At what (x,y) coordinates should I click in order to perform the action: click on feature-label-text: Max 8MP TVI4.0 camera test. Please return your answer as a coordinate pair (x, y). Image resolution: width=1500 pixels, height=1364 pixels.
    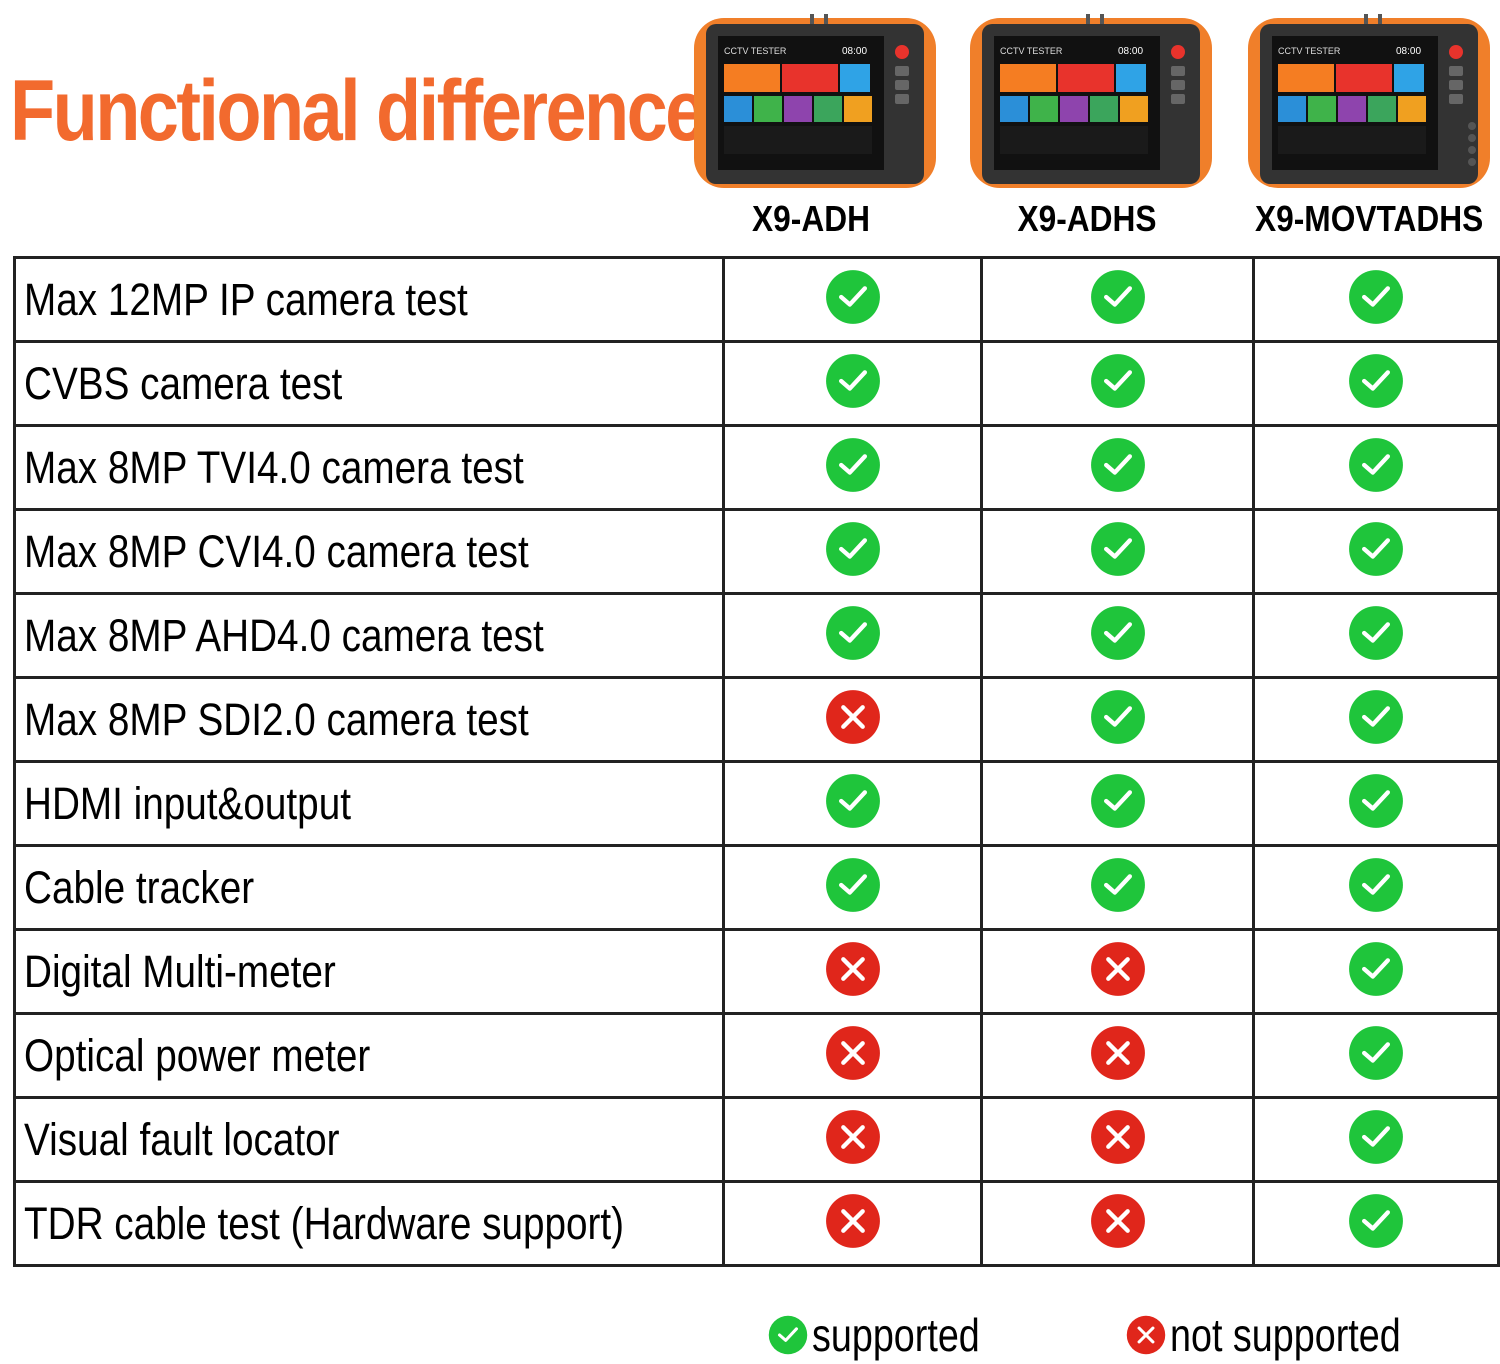
    Looking at the image, I should click on (274, 467).